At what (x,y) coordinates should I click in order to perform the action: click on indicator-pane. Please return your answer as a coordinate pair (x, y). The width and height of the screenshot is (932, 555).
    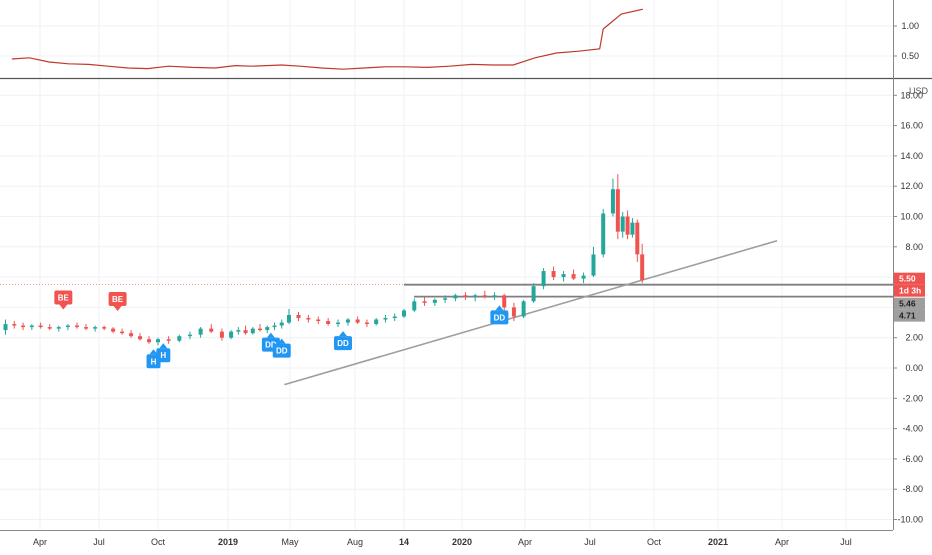
    Looking at the image, I should click on (327, 39).